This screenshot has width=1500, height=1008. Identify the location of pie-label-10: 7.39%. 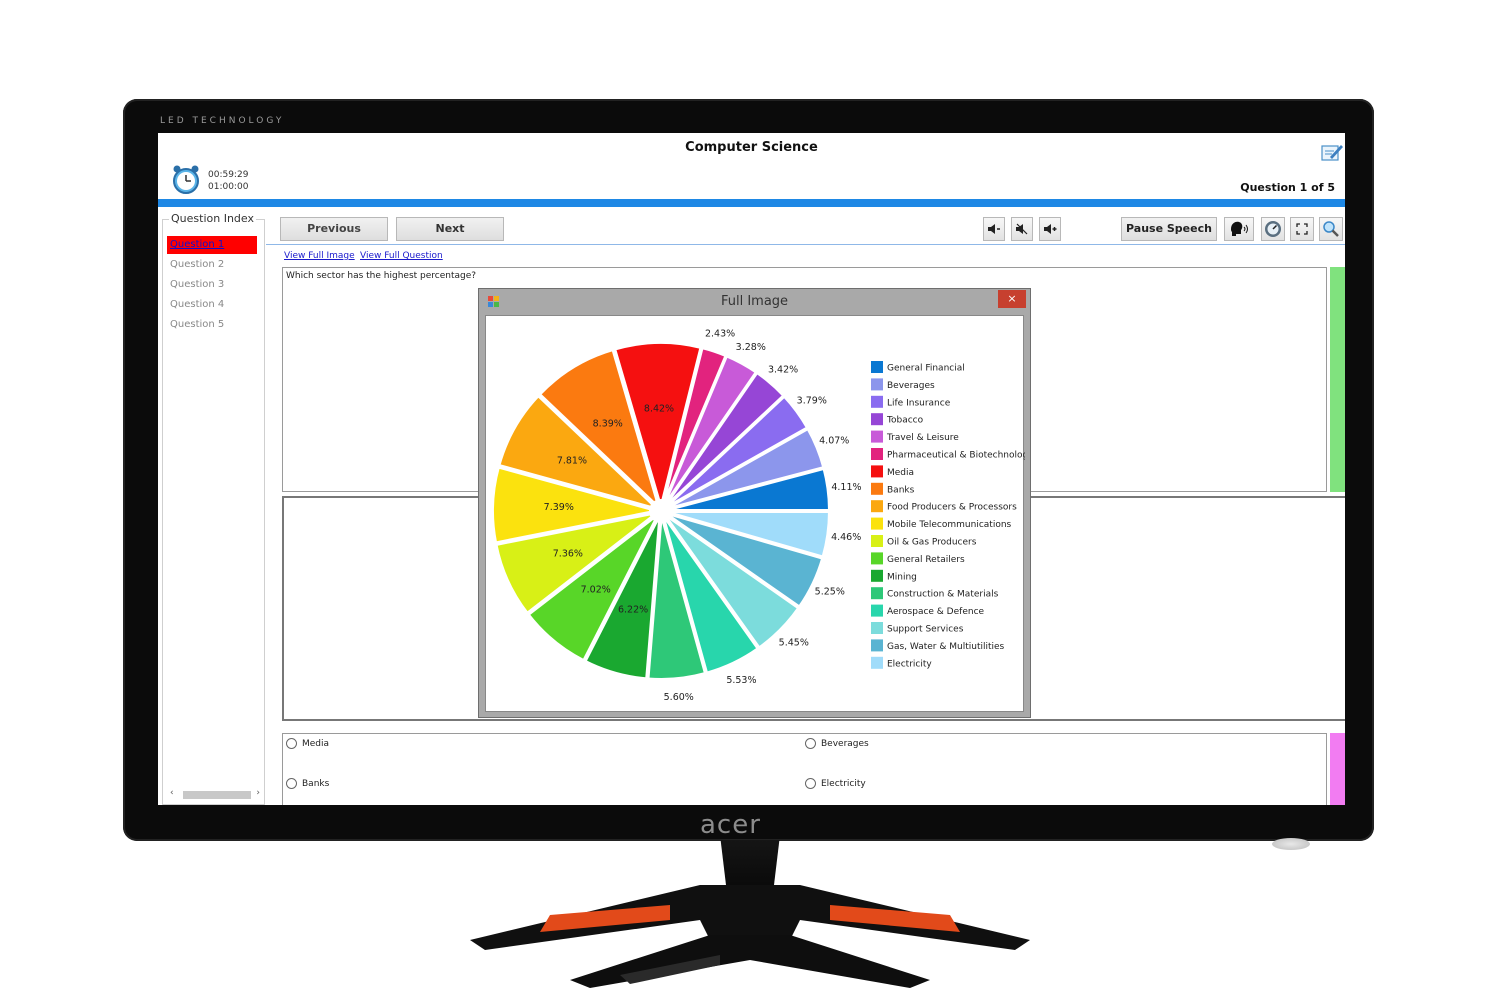
(559, 507).